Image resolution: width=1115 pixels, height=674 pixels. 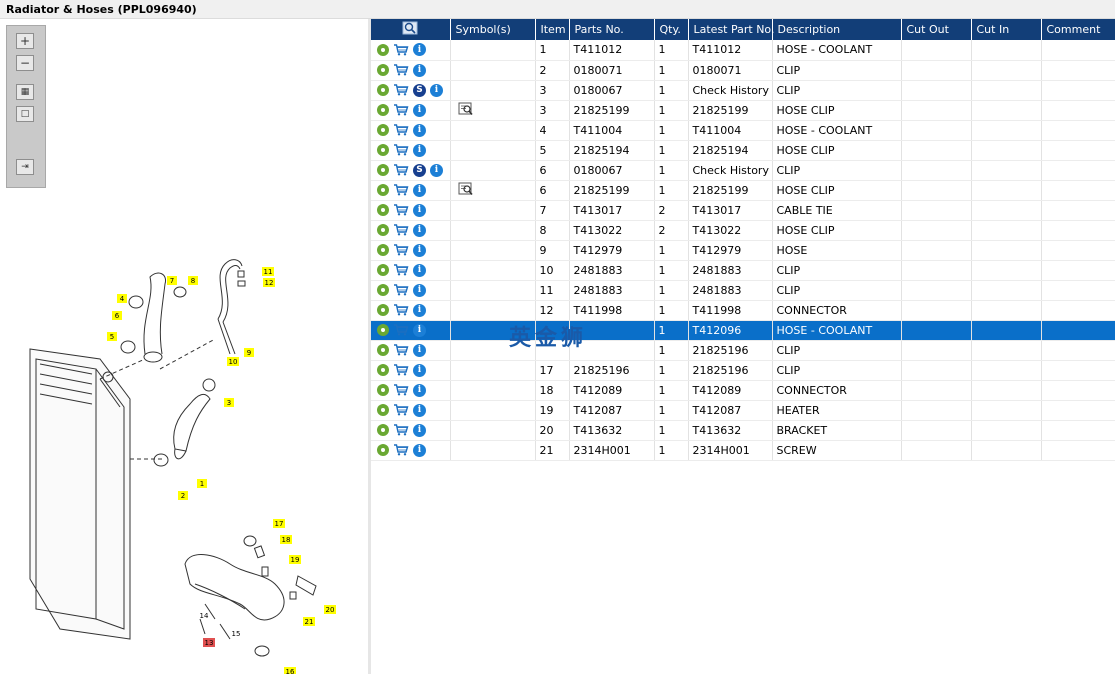 What do you see at coordinates (493, 29) in the screenshot?
I see `header-symbols: Symbol(s)` at bounding box center [493, 29].